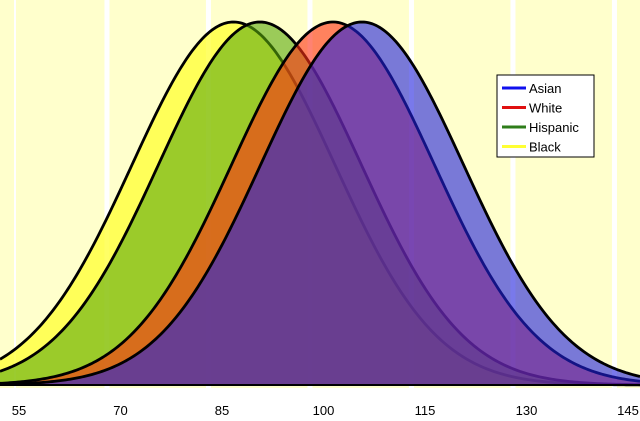 The image size is (640, 421). I want to click on x-tick-label: 100, so click(324, 410).